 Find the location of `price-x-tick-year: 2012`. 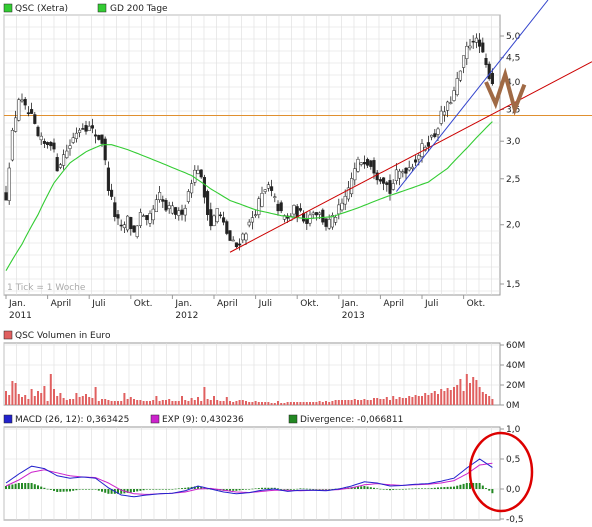

price-x-tick-year: 2012 is located at coordinates (186, 316).